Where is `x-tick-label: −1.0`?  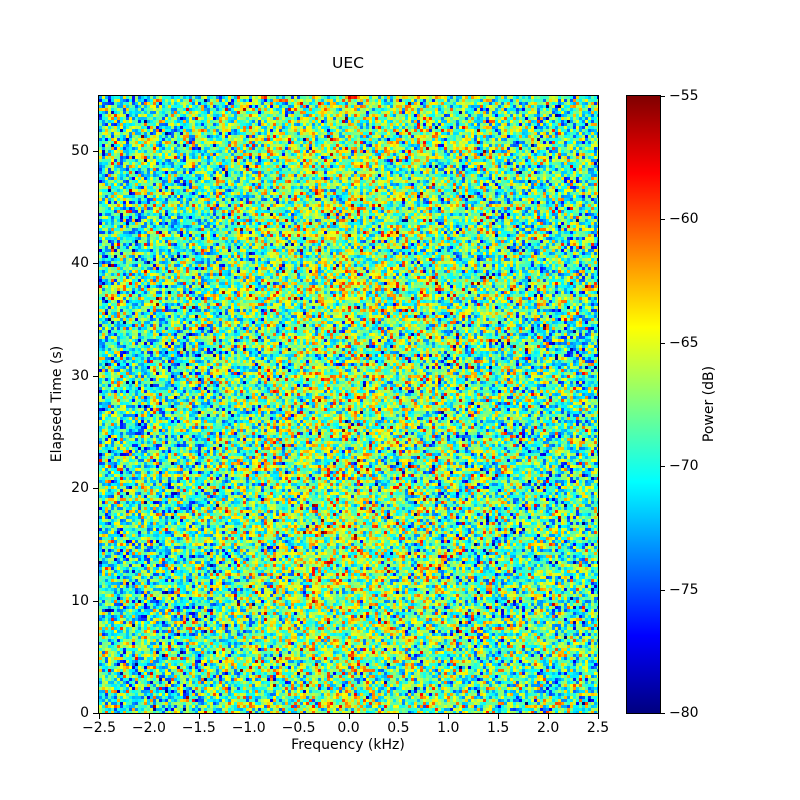 x-tick-label: −1.0 is located at coordinates (248, 728).